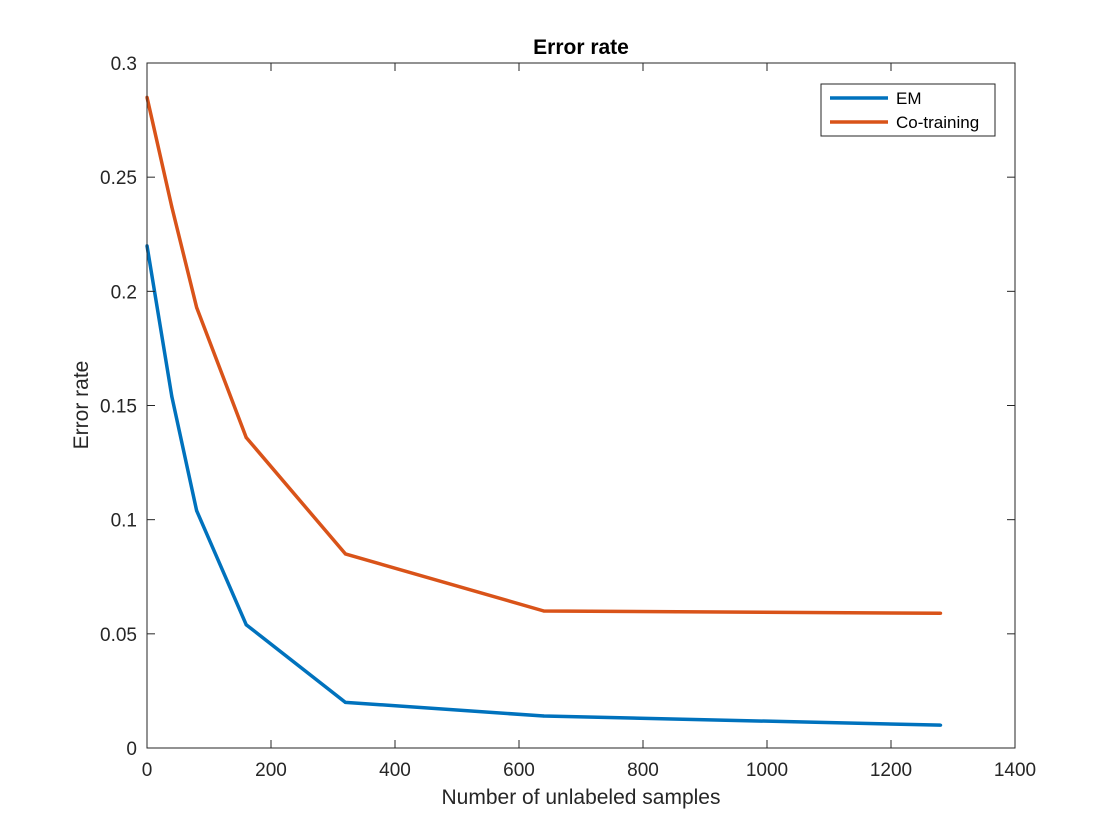 The width and height of the screenshot is (1120, 840). What do you see at coordinates (124, 64) in the screenshot?
I see `y-tick-label: 0.3` at bounding box center [124, 64].